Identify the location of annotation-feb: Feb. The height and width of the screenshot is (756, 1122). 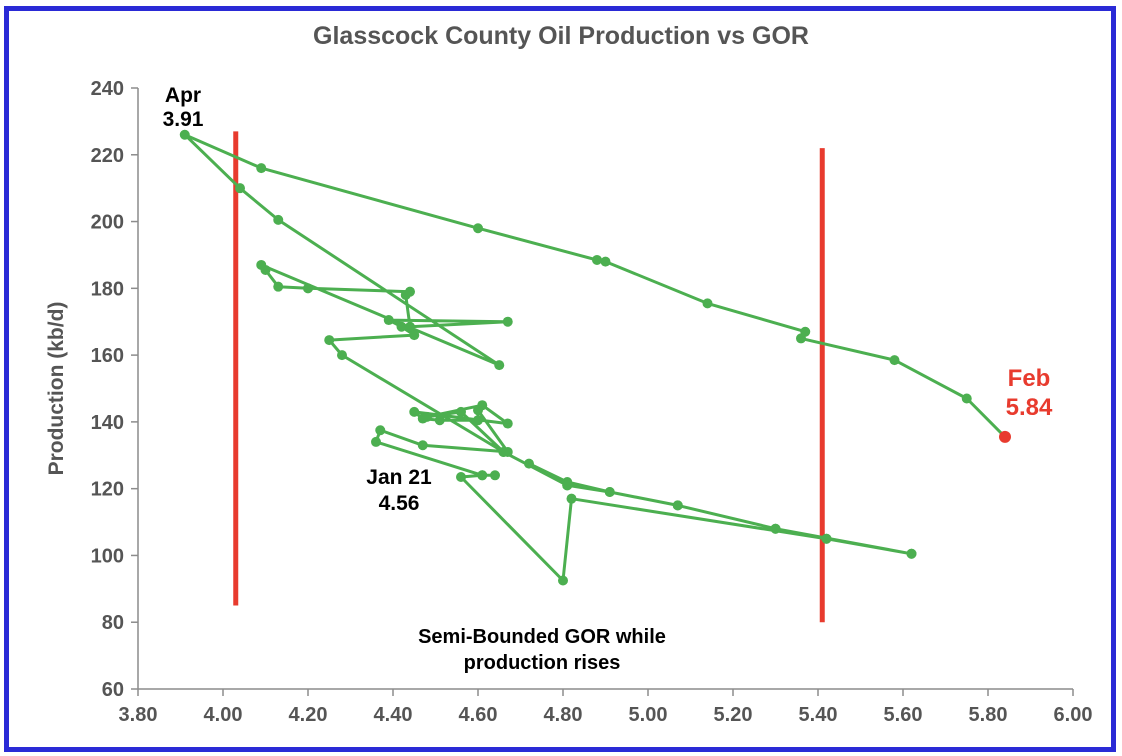
(1029, 378).